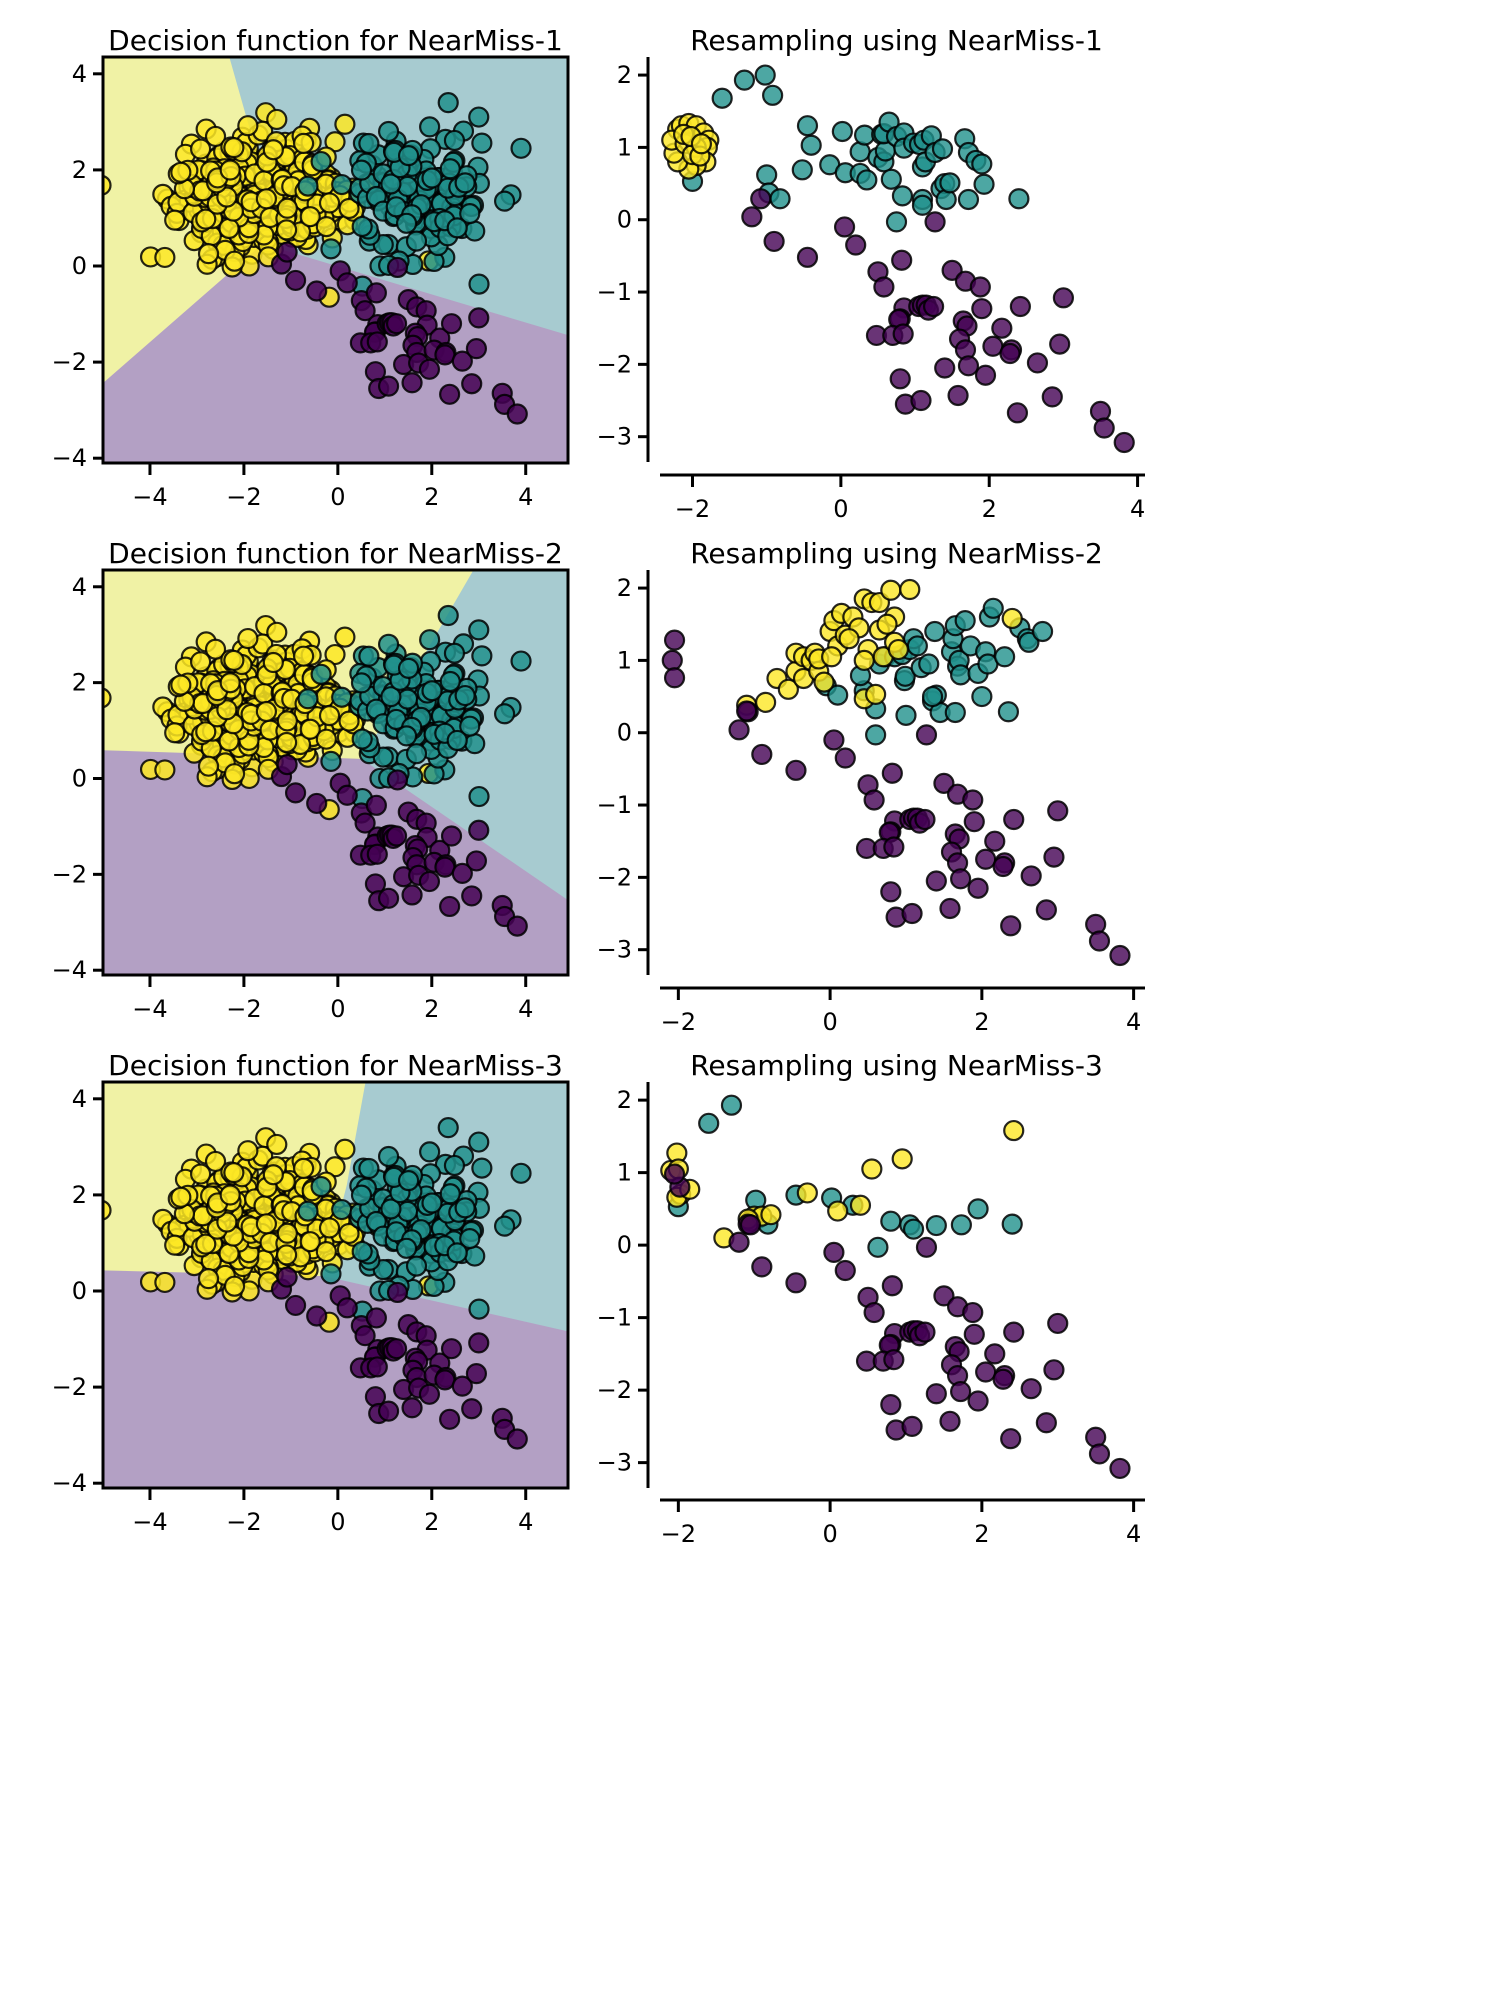  I want to click on plot-area, so click(895, 1287).